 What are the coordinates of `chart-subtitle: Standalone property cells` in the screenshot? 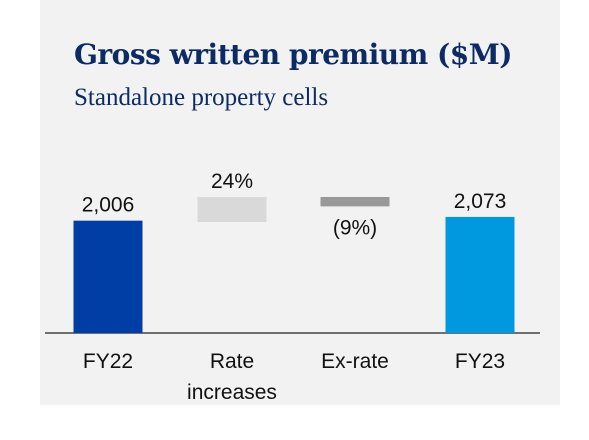 It's located at (201, 97).